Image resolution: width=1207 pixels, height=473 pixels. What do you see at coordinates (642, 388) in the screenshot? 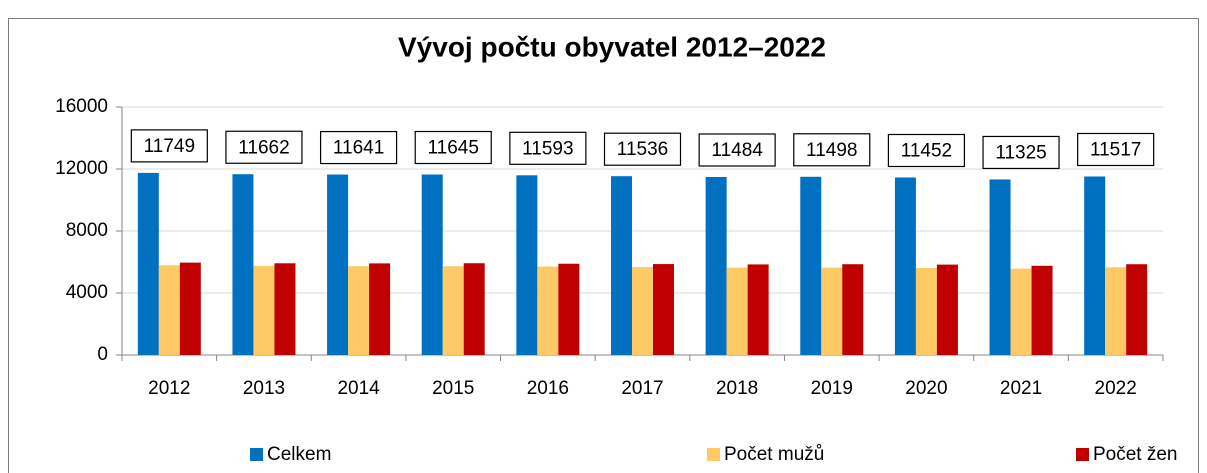
I see `x-tick-label: 2017` at bounding box center [642, 388].